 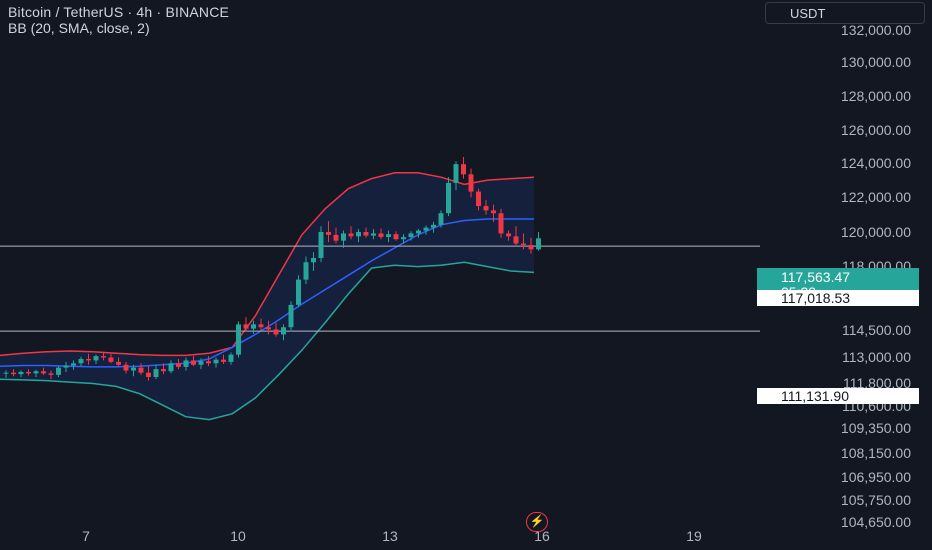 What do you see at coordinates (838, 396) in the screenshot?
I see `hline-label-2: 111,131.90` at bounding box center [838, 396].